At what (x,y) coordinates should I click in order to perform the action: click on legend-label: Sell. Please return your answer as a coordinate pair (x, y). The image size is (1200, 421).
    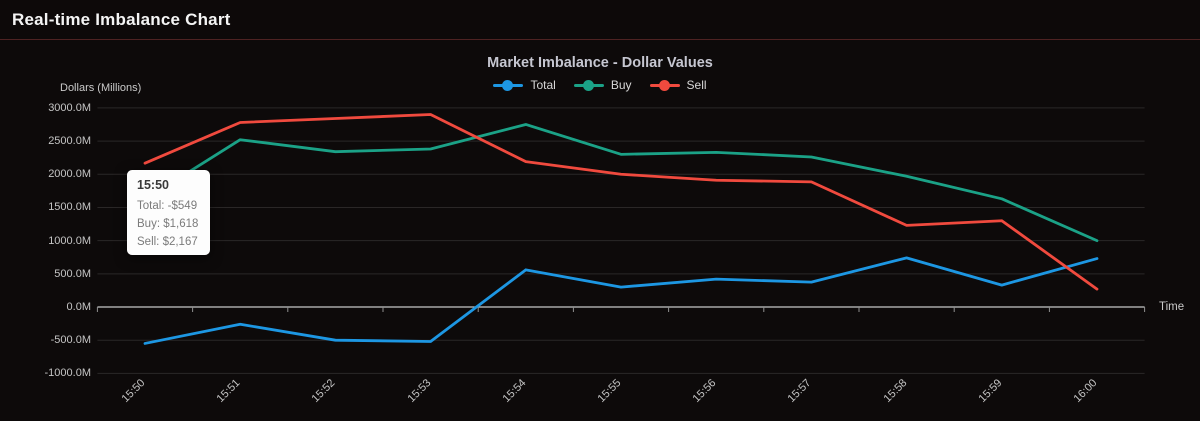
    Looking at the image, I should click on (696, 85).